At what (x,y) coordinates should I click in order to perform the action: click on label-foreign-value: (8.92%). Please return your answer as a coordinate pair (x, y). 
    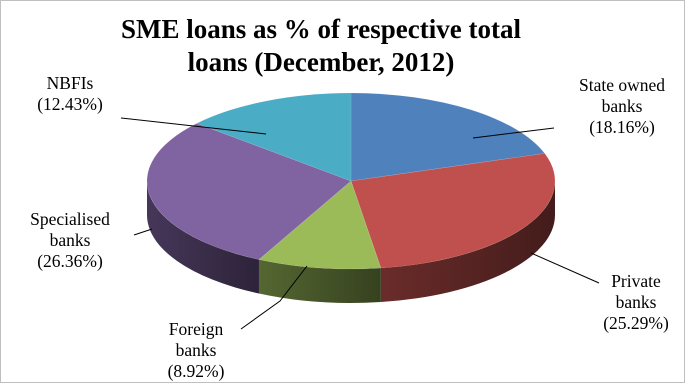
    Looking at the image, I should click on (196, 371).